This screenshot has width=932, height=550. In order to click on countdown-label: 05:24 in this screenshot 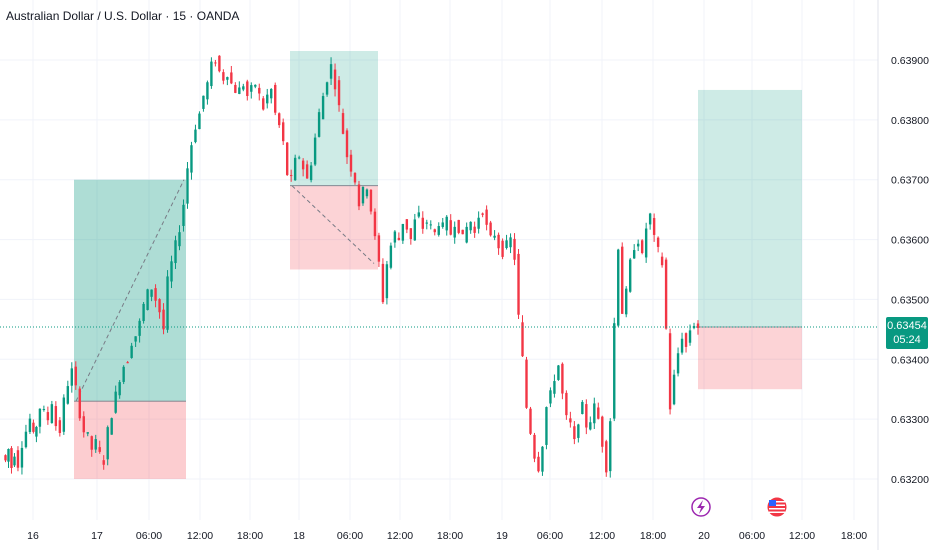, I will do `click(907, 340)`.